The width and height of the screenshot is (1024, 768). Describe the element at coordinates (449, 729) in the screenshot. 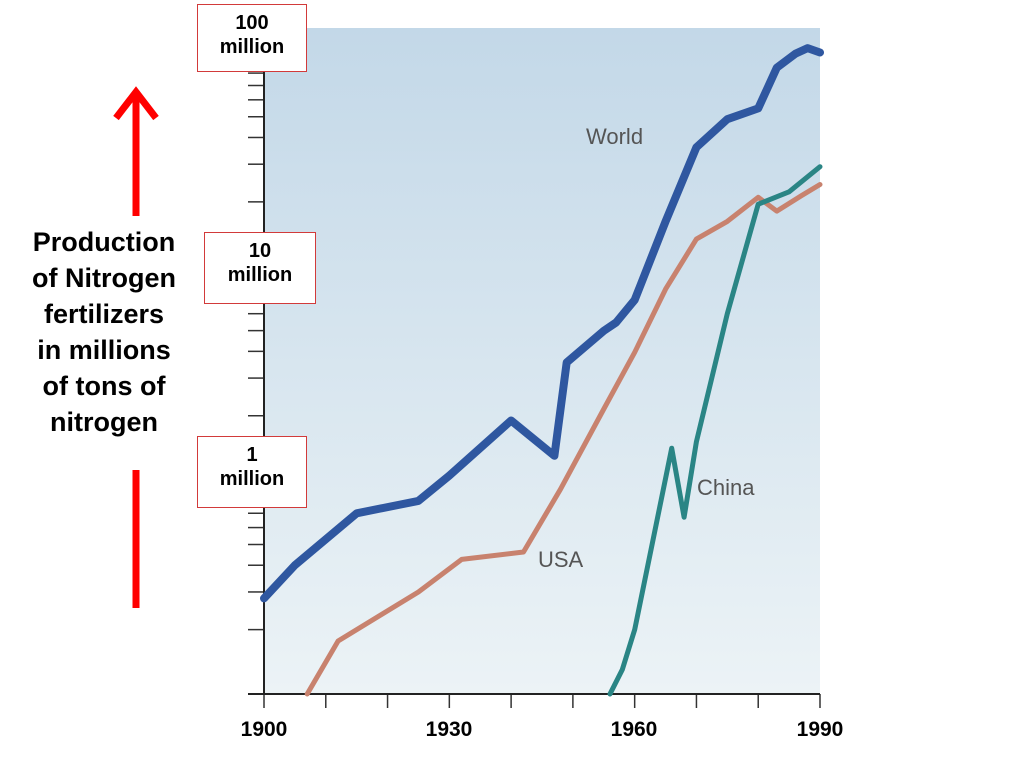

I see `x-tick-label: 1930` at that location.